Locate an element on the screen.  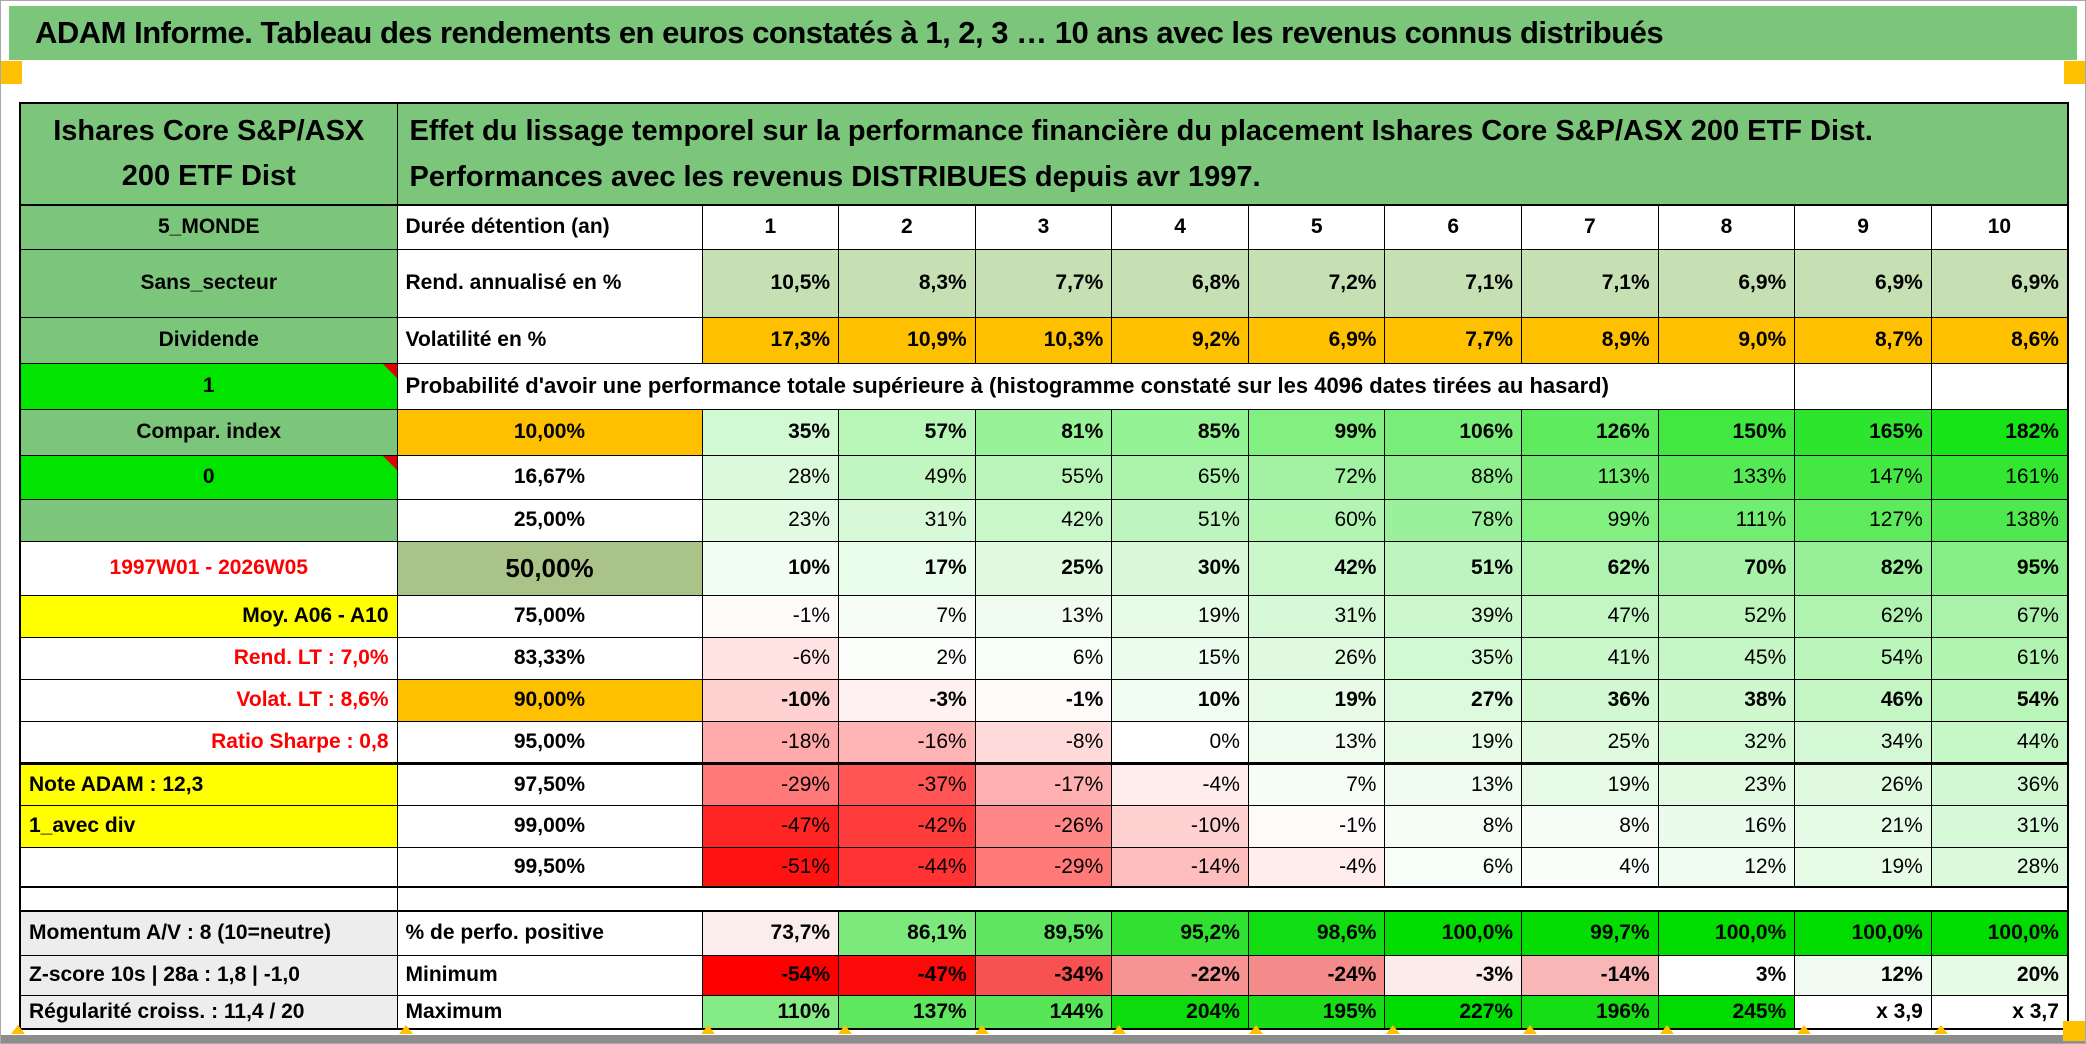
row-header-cell: Volatilité en % is located at coordinates (549, 340).